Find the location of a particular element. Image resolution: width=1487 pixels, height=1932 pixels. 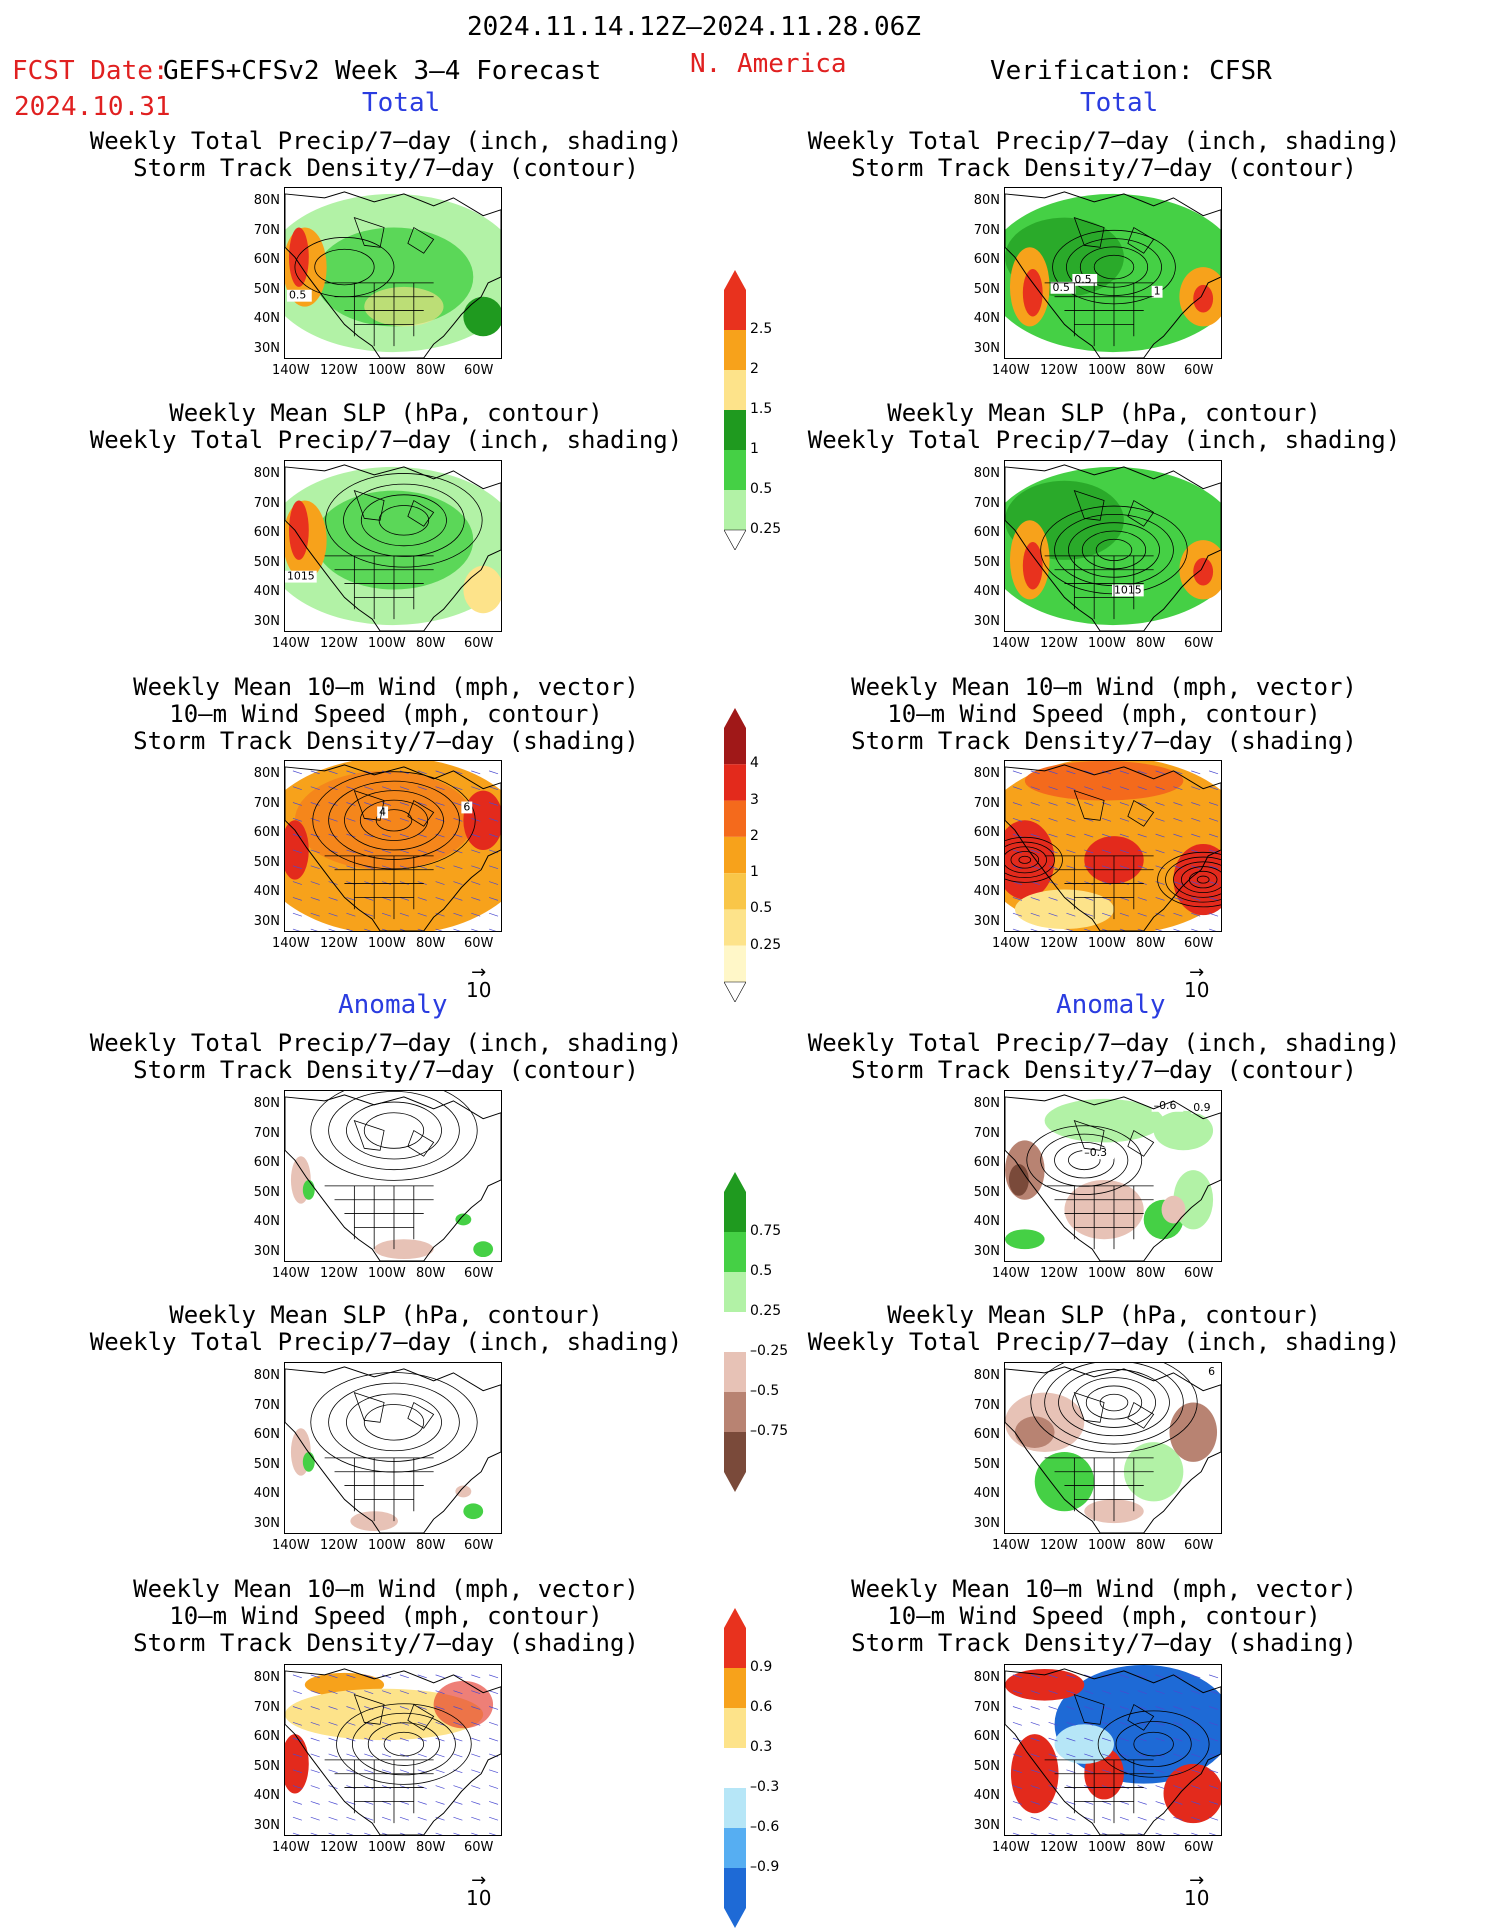

colorbar-tick-label: 0.5 is located at coordinates (761, 908).